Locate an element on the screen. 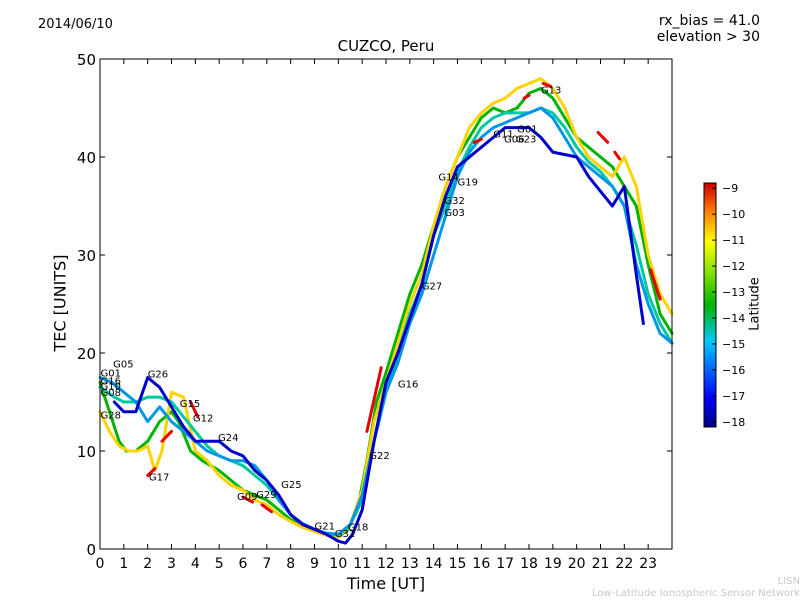  x-tick-label: 12 is located at coordinates (386, 564).